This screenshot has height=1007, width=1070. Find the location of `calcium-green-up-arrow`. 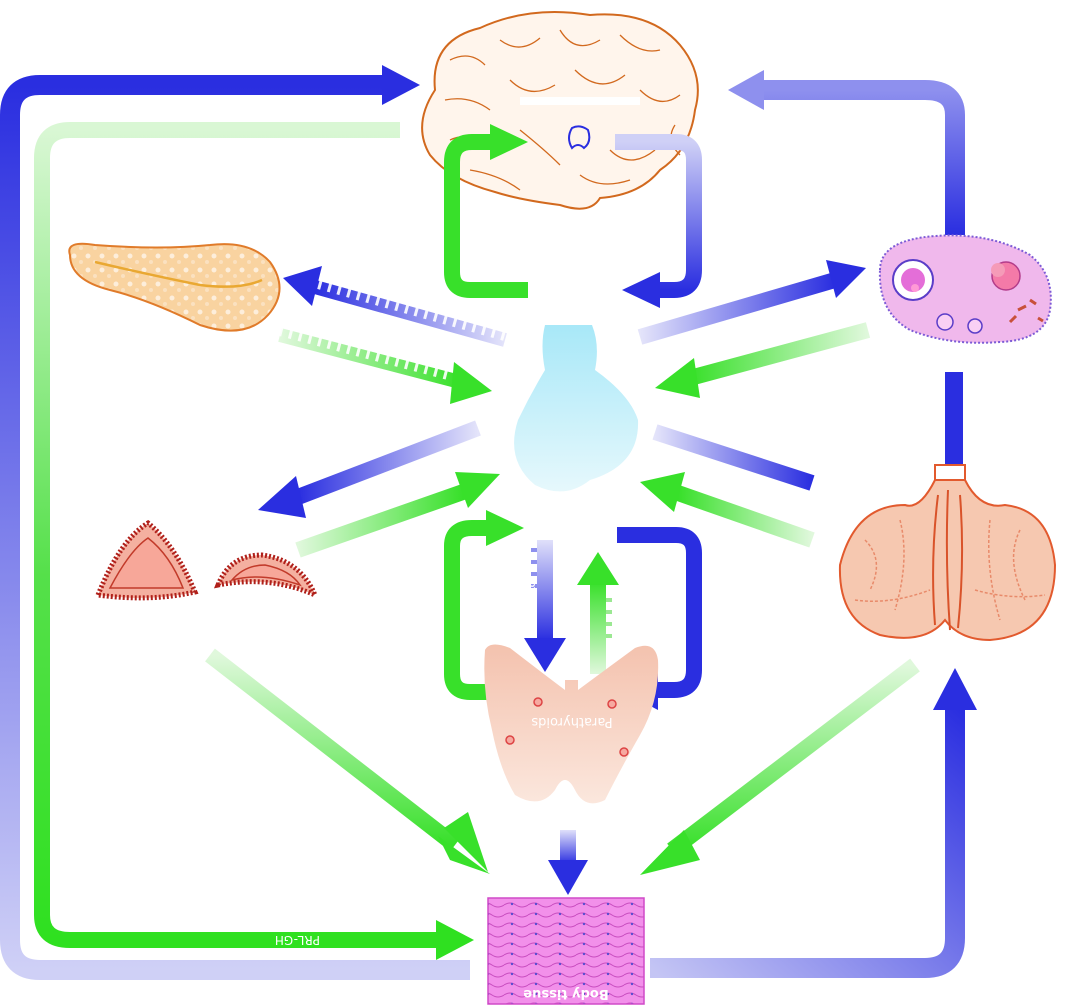

calcium-green-up-arrow is located at coordinates (598, 613).